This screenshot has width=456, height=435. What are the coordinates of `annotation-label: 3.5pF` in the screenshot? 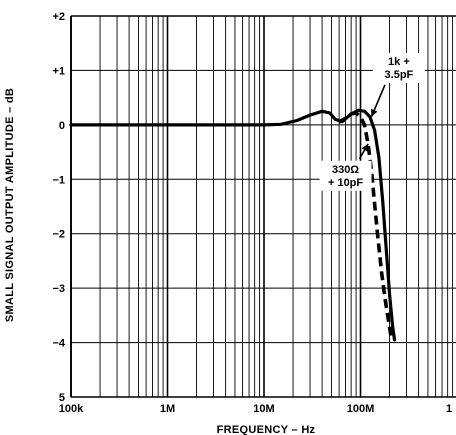 It's located at (399, 75).